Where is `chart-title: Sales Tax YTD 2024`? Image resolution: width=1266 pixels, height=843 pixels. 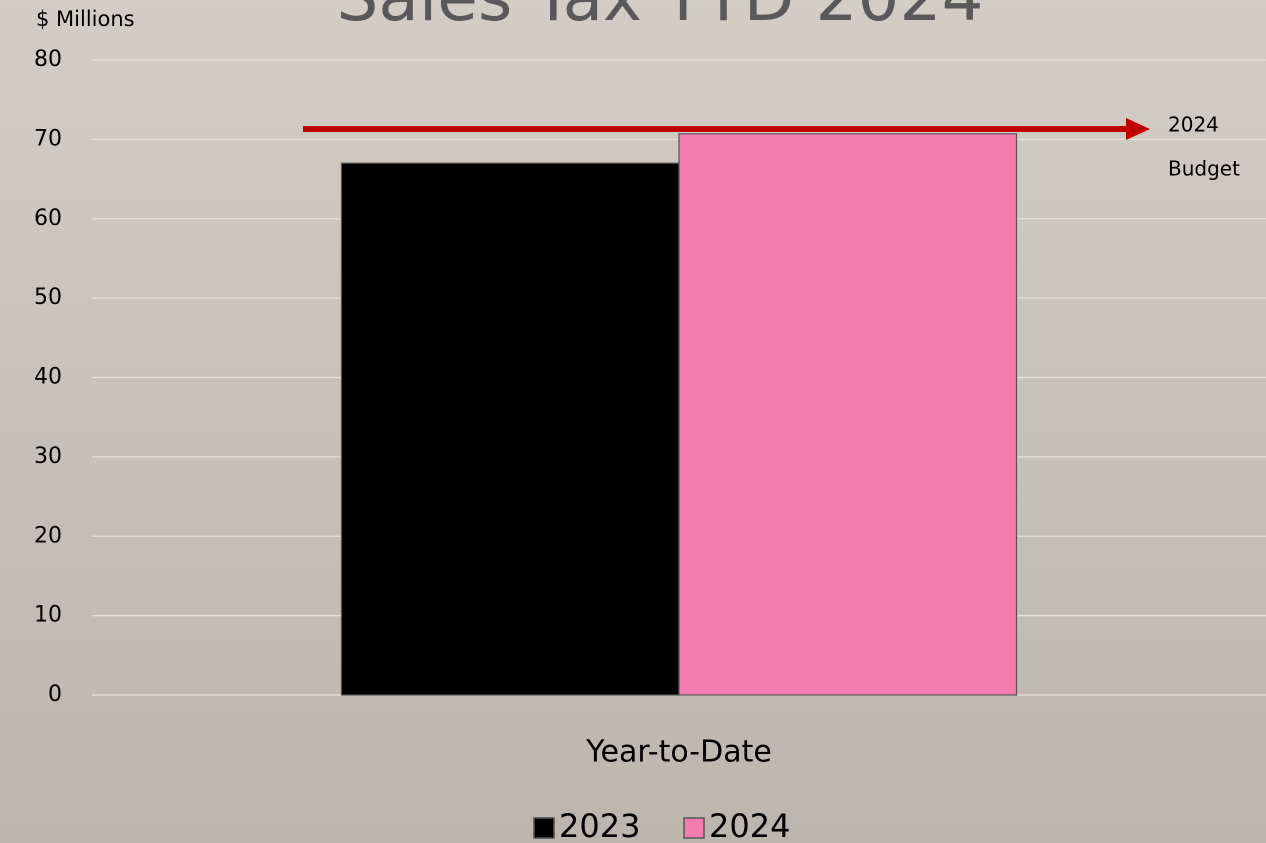
chart-title: Sales Tax YTD 2024 is located at coordinates (660, 18).